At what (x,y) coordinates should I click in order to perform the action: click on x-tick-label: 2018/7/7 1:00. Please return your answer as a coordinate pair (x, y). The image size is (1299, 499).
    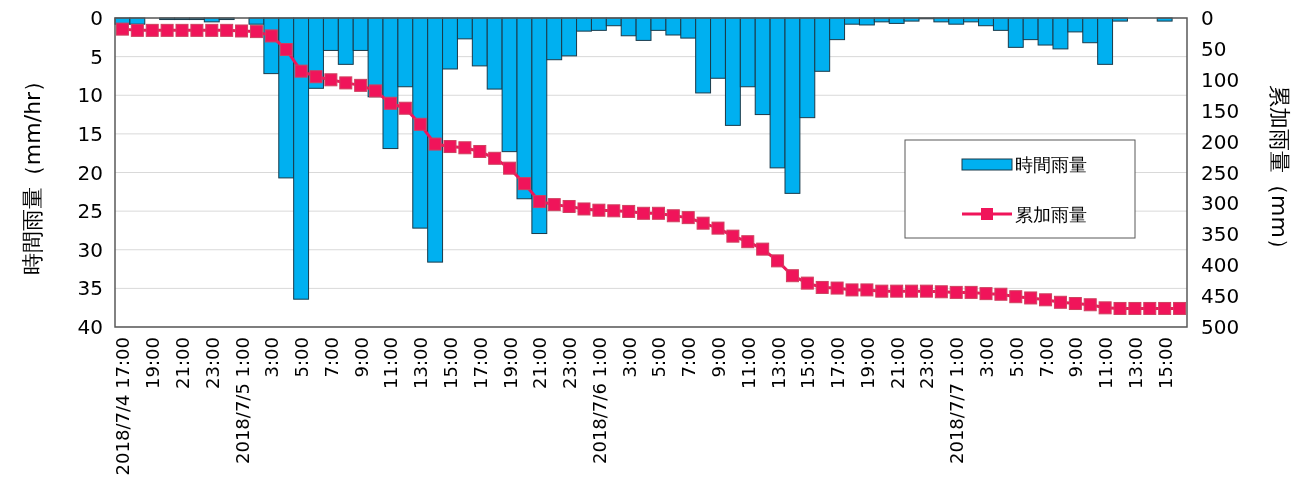
    Looking at the image, I should click on (957, 400).